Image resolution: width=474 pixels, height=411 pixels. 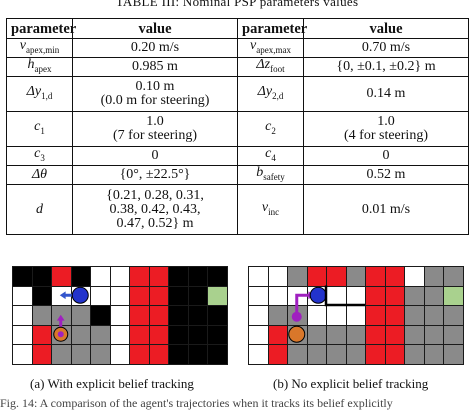 What do you see at coordinates (386, 48) in the screenshot?
I see `value-cell: 0.70 m/s` at bounding box center [386, 48].